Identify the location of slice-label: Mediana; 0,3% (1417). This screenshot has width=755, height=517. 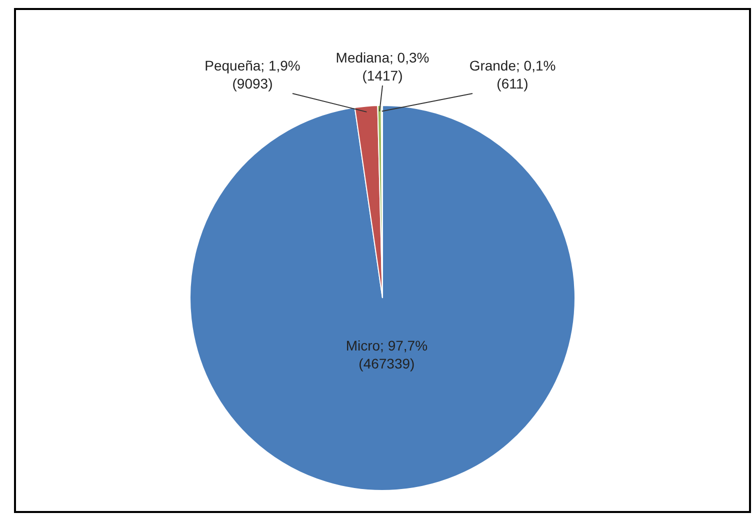
(383, 66).